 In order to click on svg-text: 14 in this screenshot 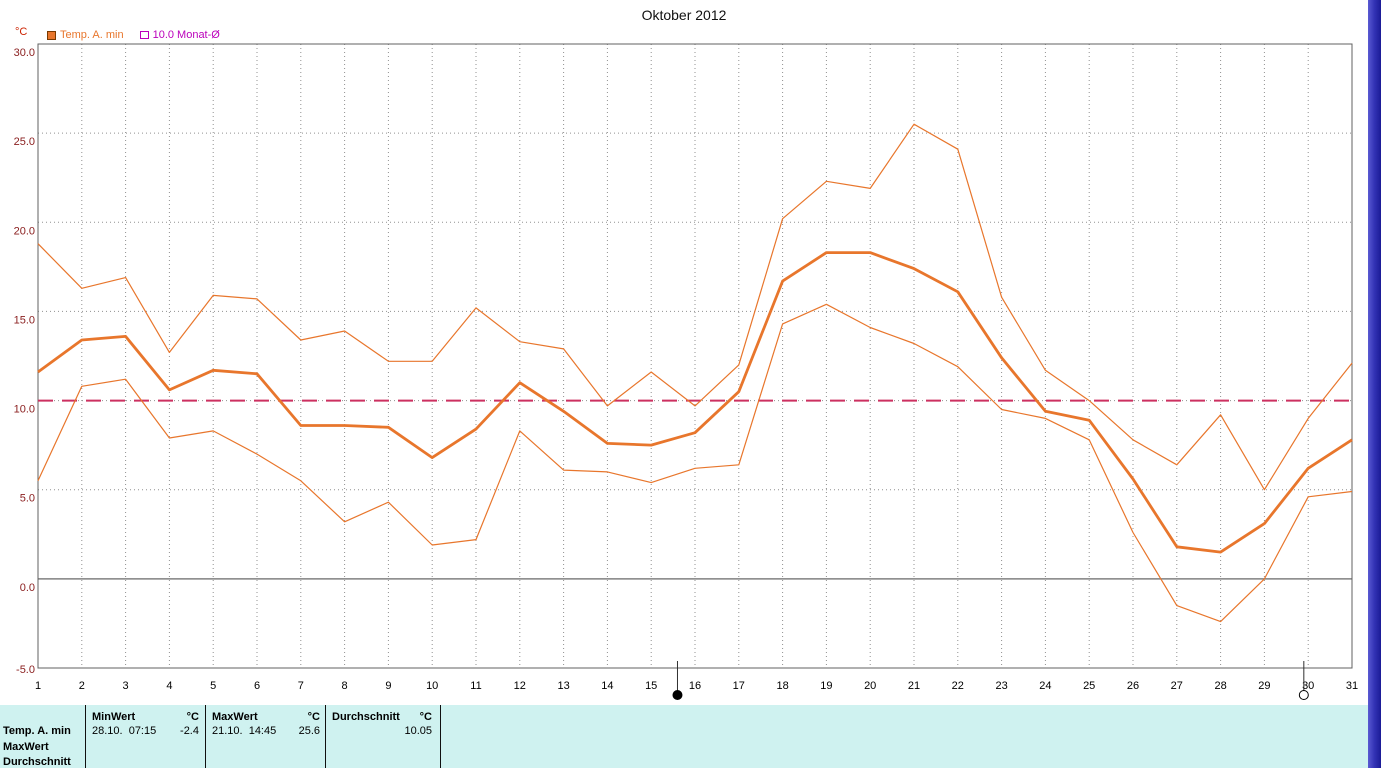, I will do `click(607, 686)`.